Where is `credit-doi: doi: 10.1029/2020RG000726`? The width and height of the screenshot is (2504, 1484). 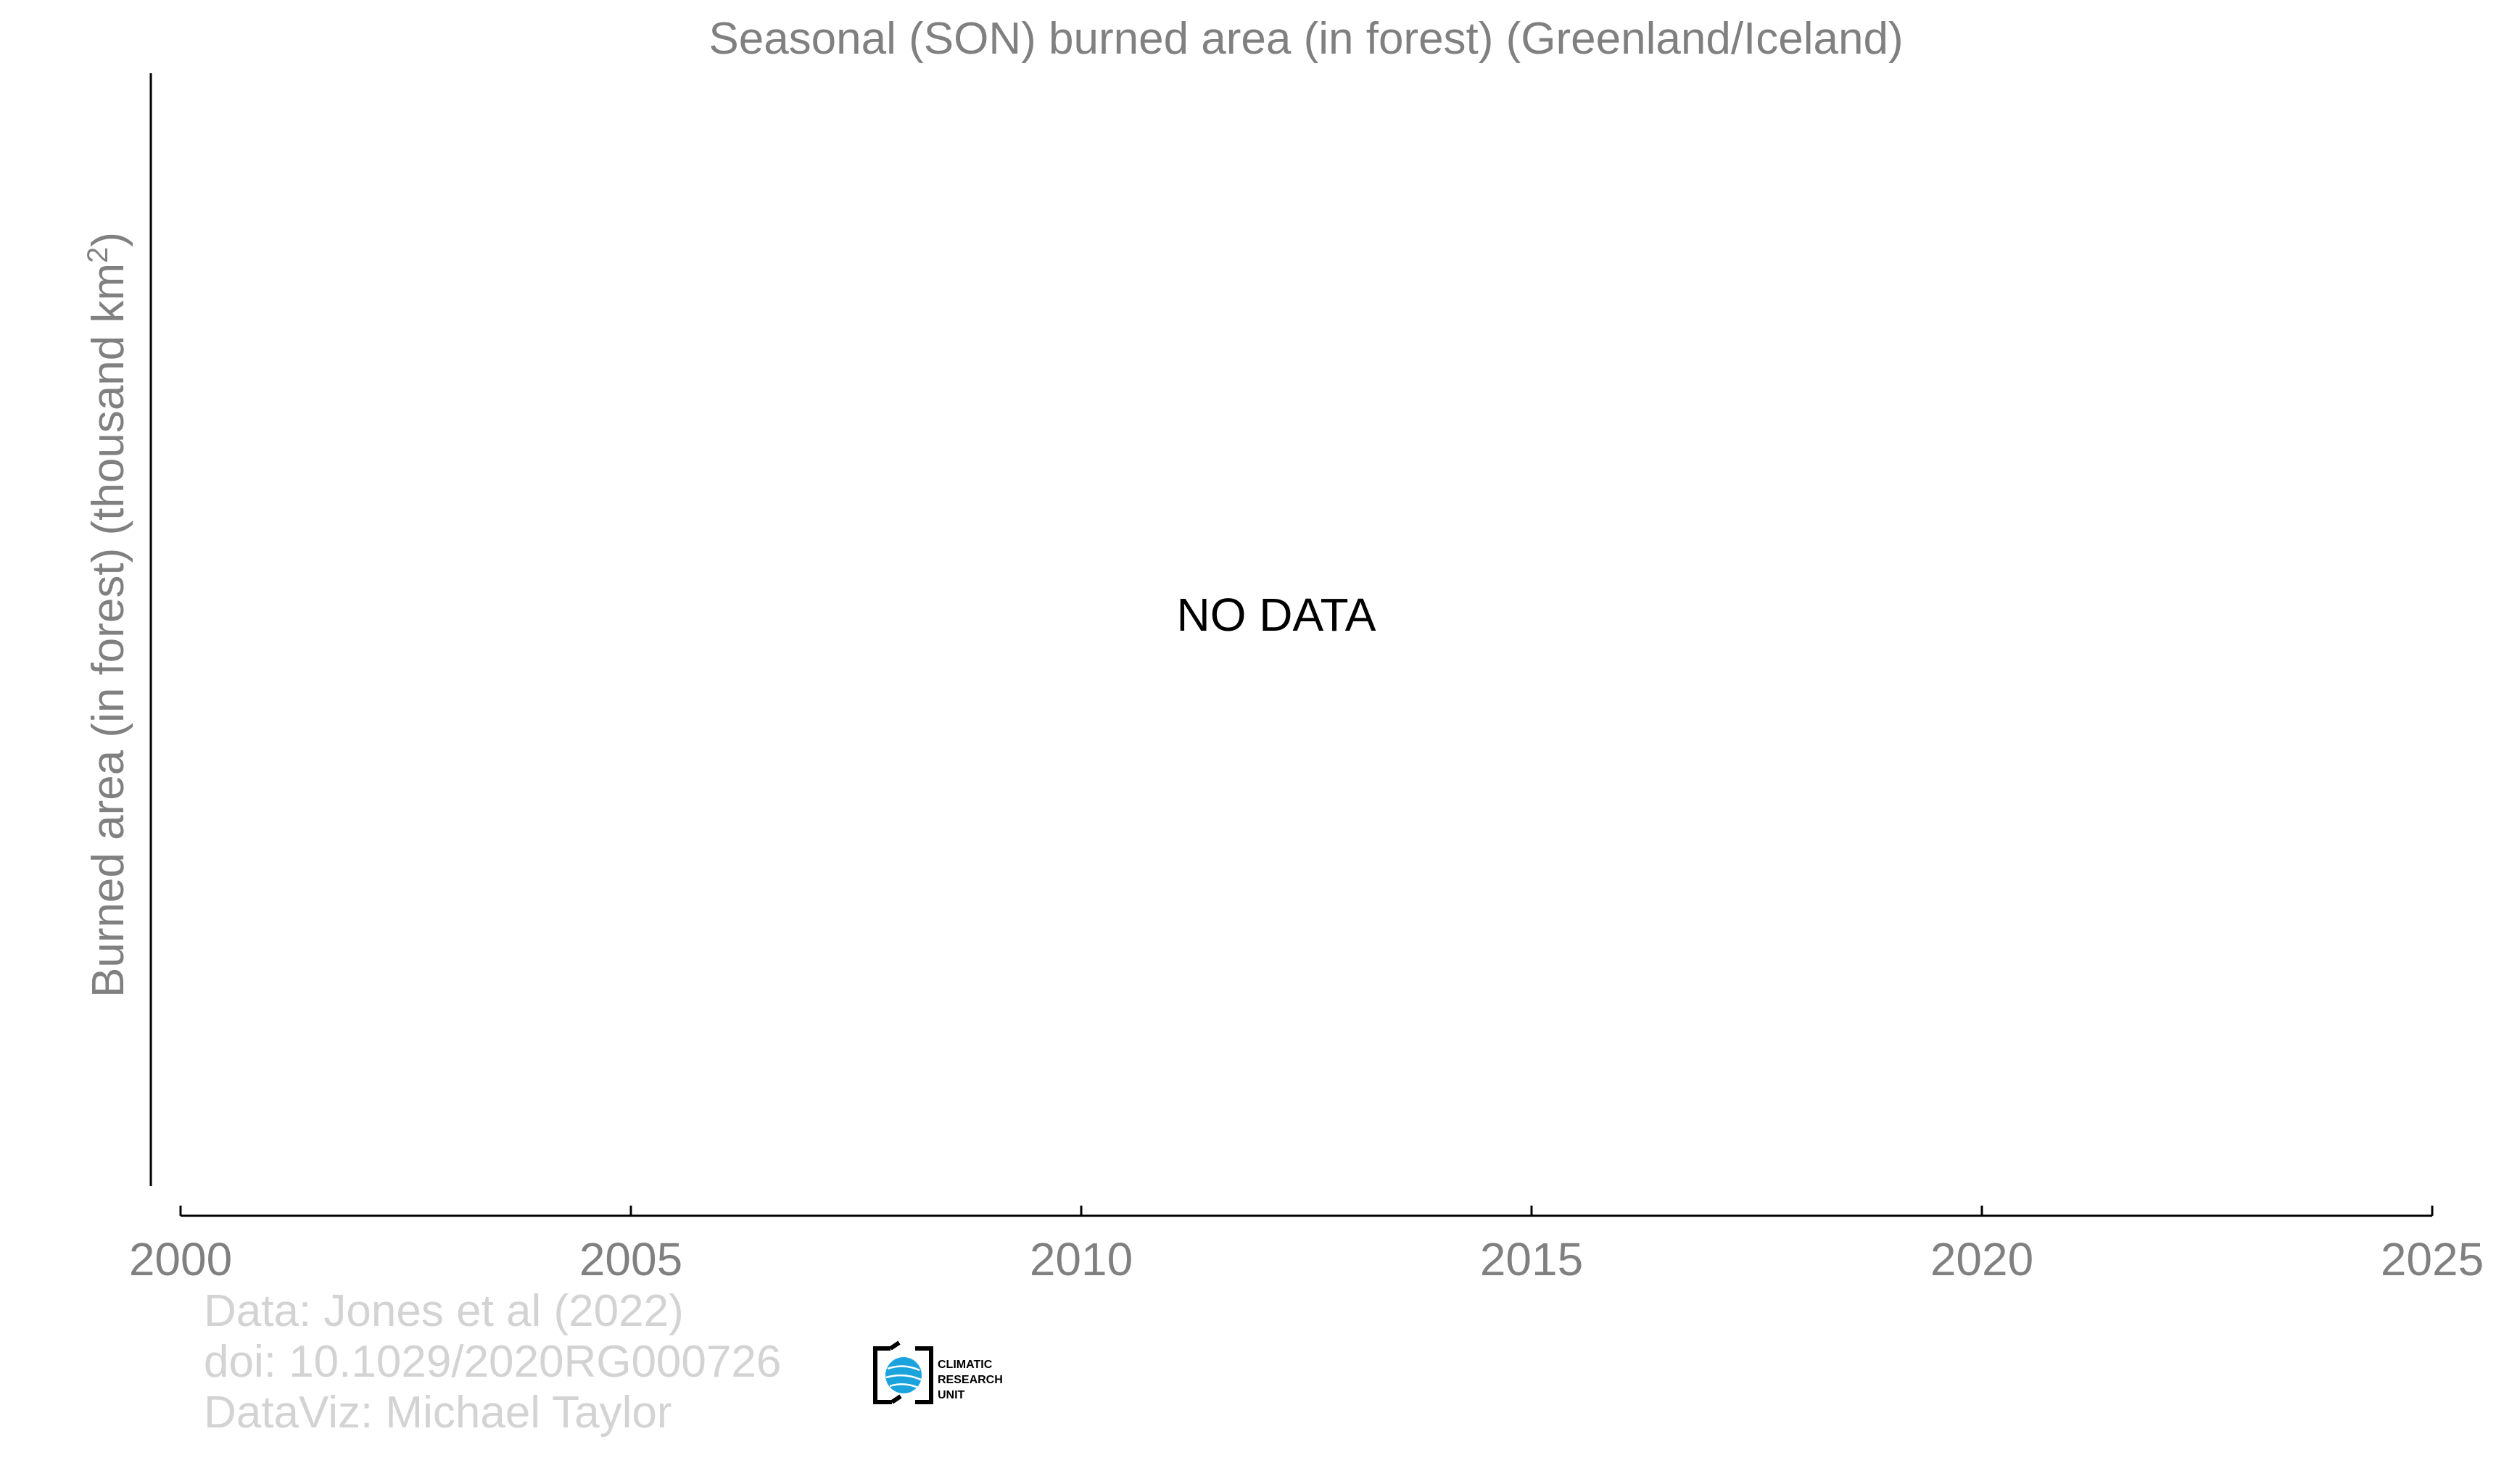
credit-doi: doi: 10.1029/2020RG000726 is located at coordinates (493, 1362).